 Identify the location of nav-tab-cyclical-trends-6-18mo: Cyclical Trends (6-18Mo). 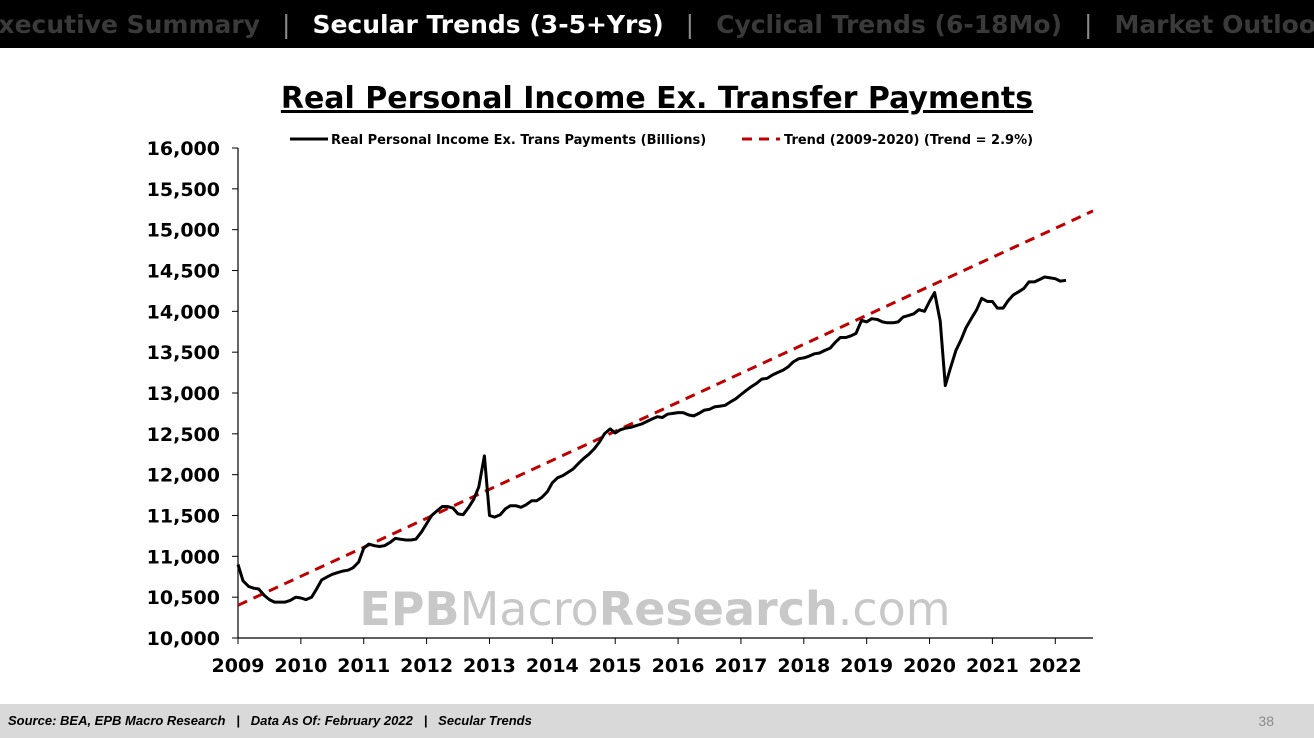
(889, 24).